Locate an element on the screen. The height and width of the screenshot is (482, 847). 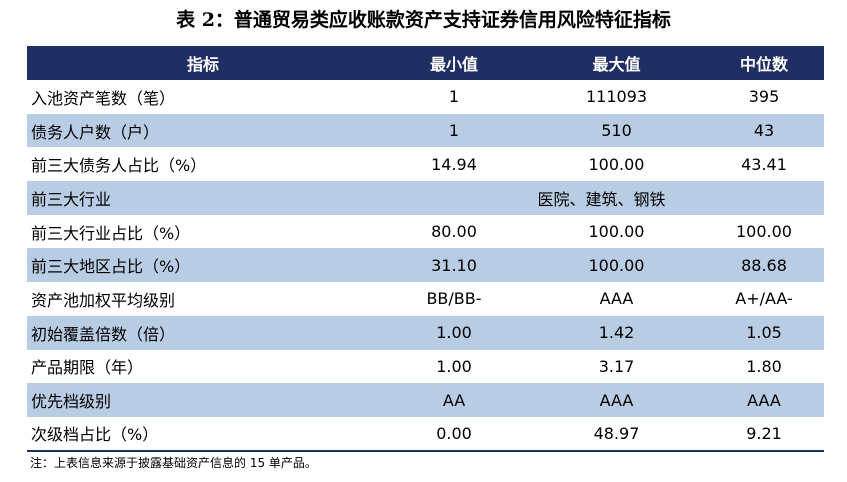
row-max: 1.42 is located at coordinates (616, 333).